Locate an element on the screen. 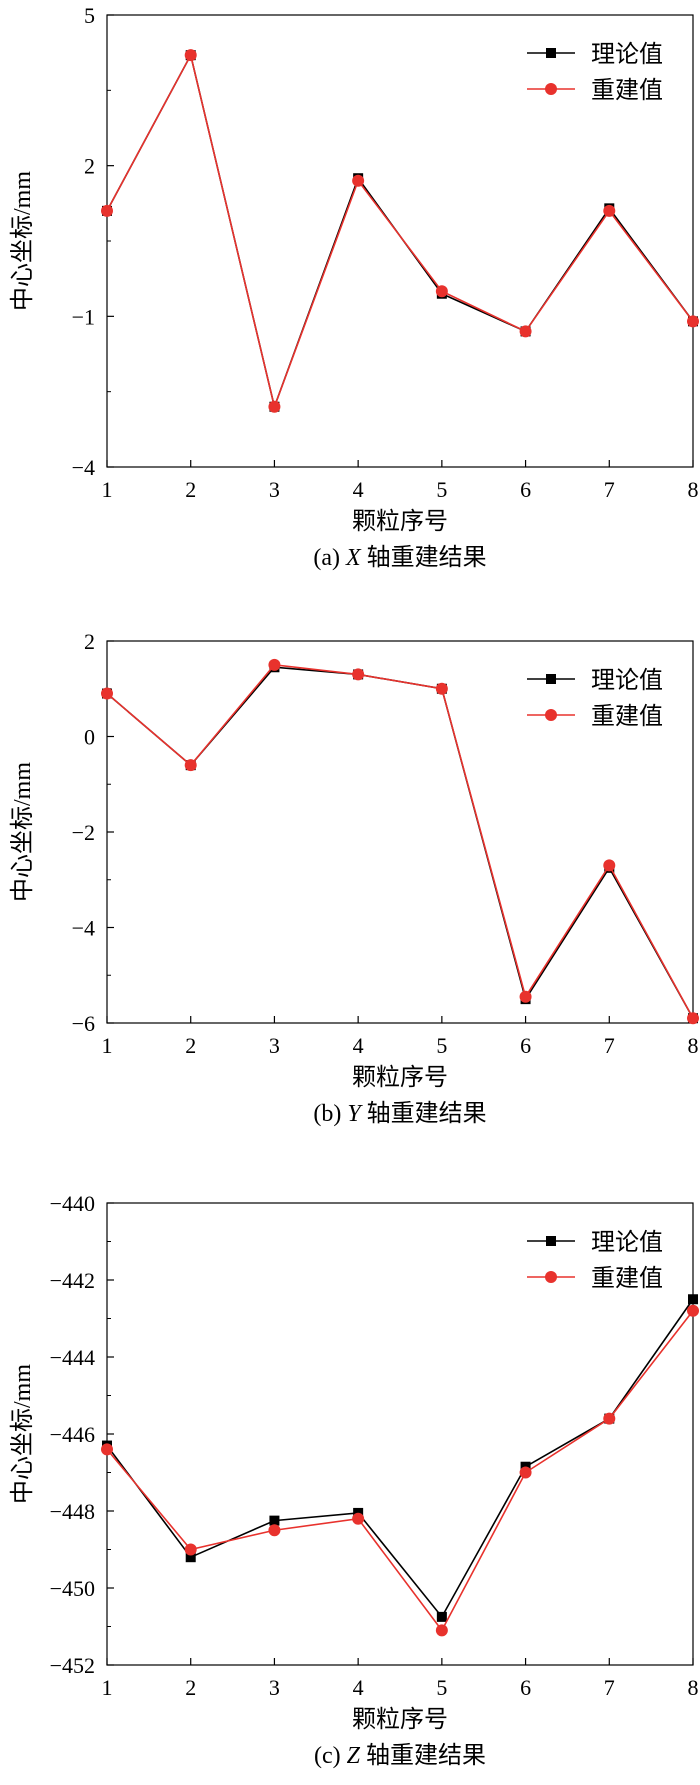  y-tick-label: −6 is located at coordinates (83, 1023).